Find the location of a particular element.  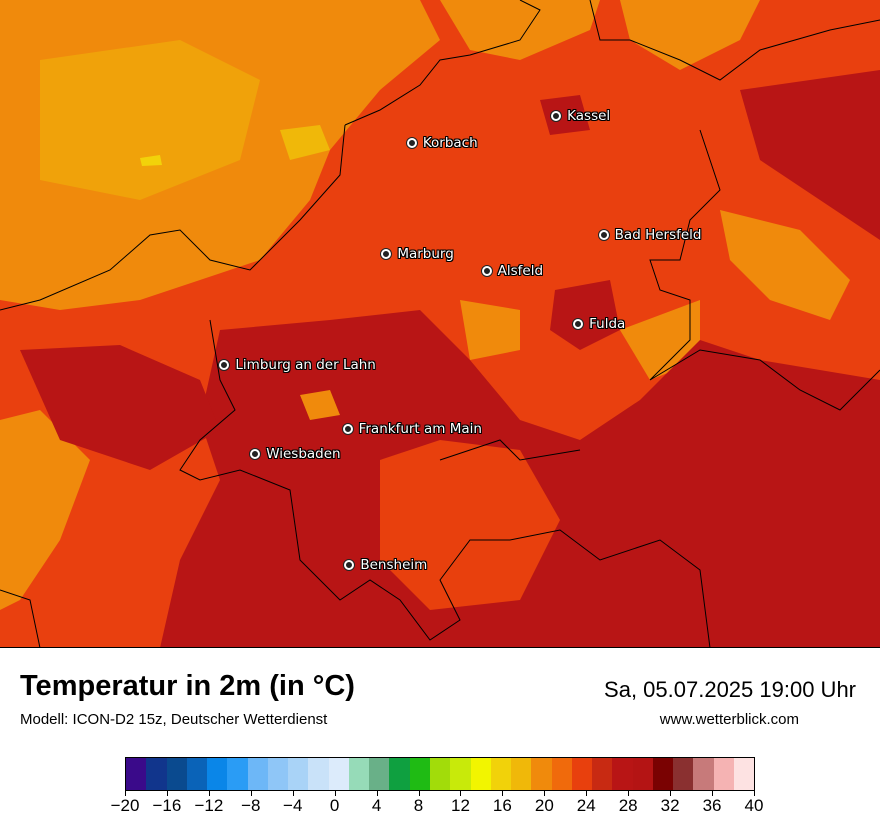

city-label: Korbach is located at coordinates (450, 142).